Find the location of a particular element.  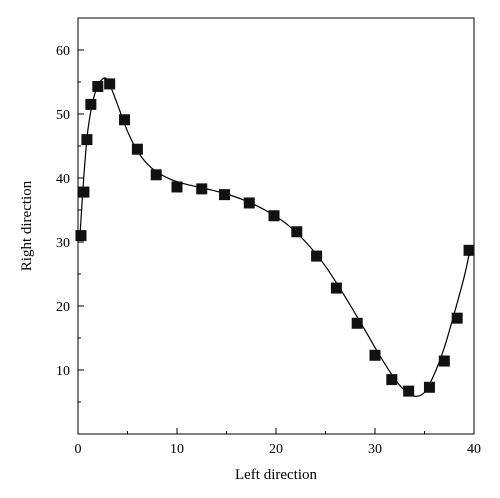

x-tick-label: 20 is located at coordinates (276, 449).